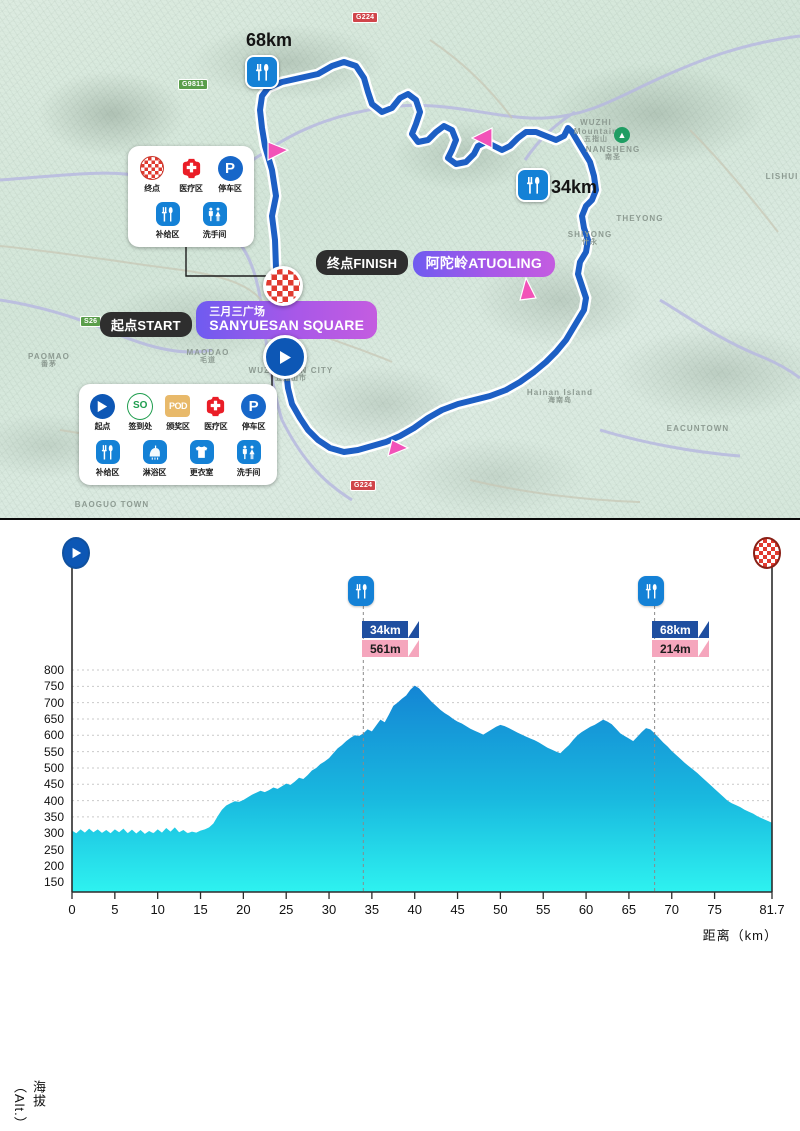 The height and width of the screenshot is (1131, 800). What do you see at coordinates (178, 406) in the screenshot?
I see `podium-icon: POD` at bounding box center [178, 406].